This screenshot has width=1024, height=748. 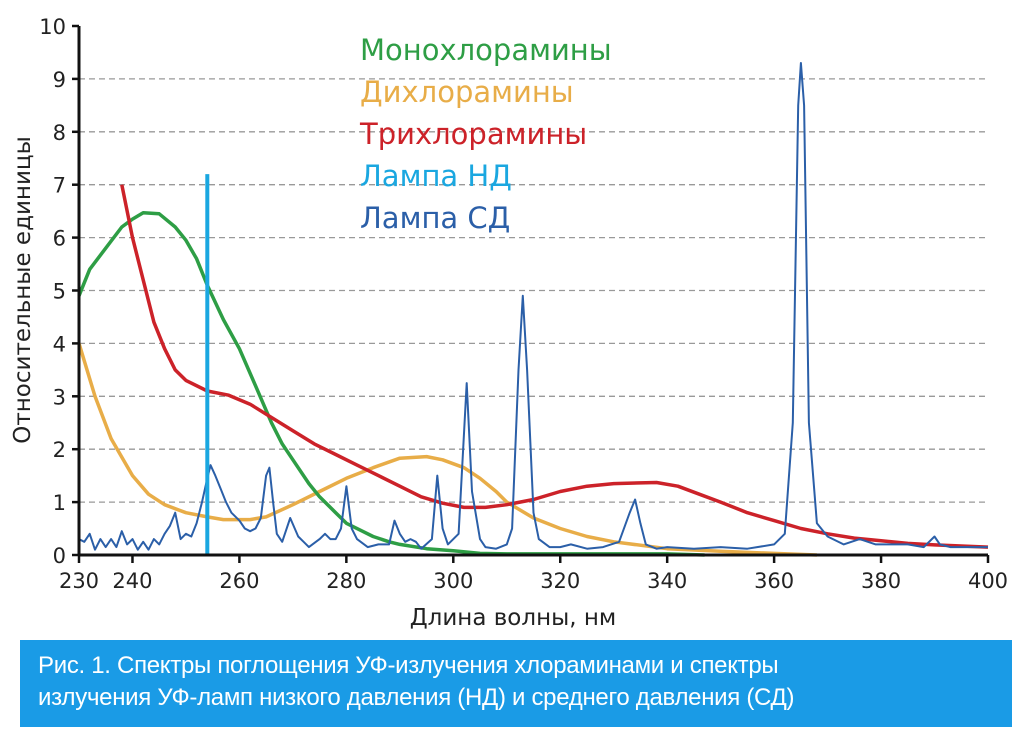 What do you see at coordinates (346, 581) in the screenshot?
I see `x-tick-label: 280` at bounding box center [346, 581].